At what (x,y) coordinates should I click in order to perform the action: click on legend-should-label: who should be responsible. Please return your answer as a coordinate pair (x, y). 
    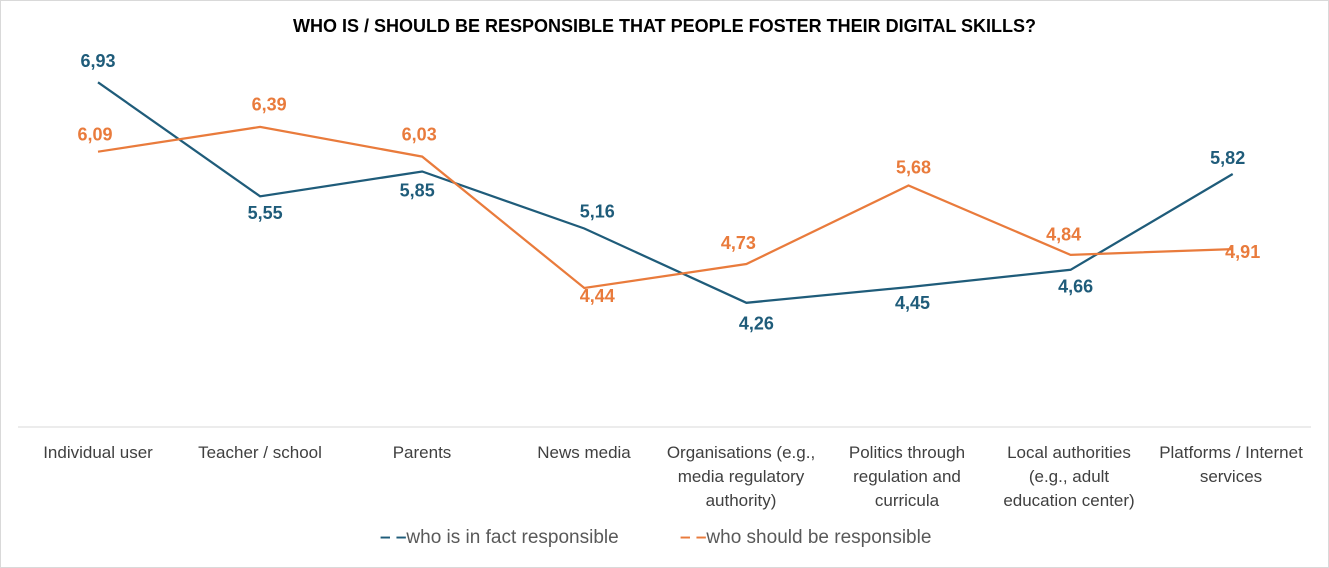
    Looking at the image, I should click on (819, 537).